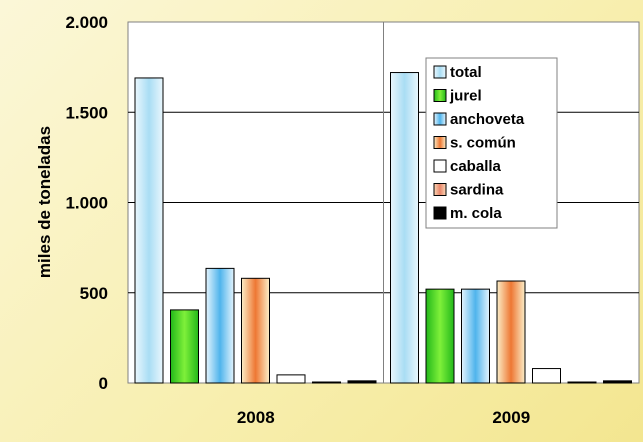 The image size is (643, 442). What do you see at coordinates (440, 119) in the screenshot?
I see `legend-swatch-anchoveta` at bounding box center [440, 119].